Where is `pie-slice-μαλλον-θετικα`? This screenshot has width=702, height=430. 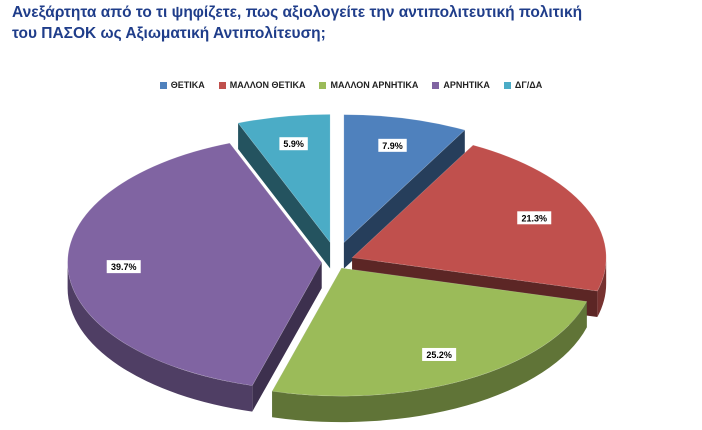 pie-slice-μαλλον-θετικα is located at coordinates (479, 218).